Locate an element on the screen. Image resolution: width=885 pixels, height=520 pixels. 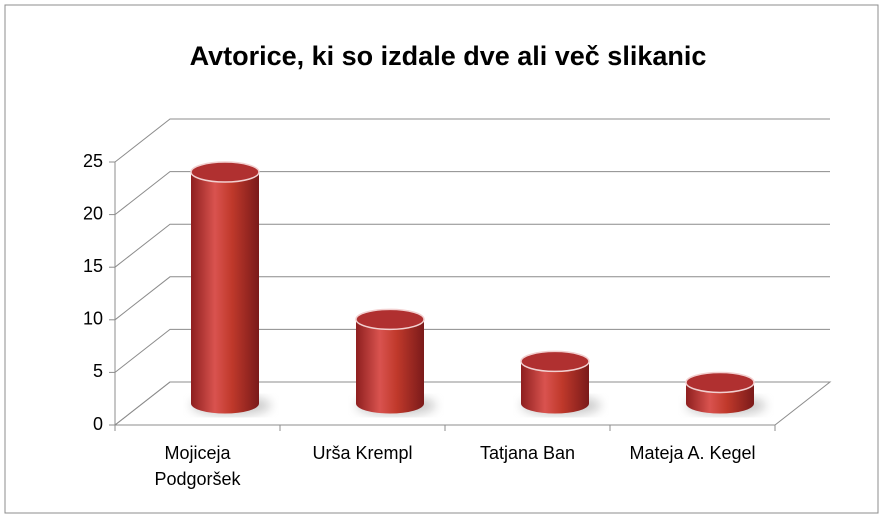
y-tick-label: 10 is located at coordinates (93, 319).